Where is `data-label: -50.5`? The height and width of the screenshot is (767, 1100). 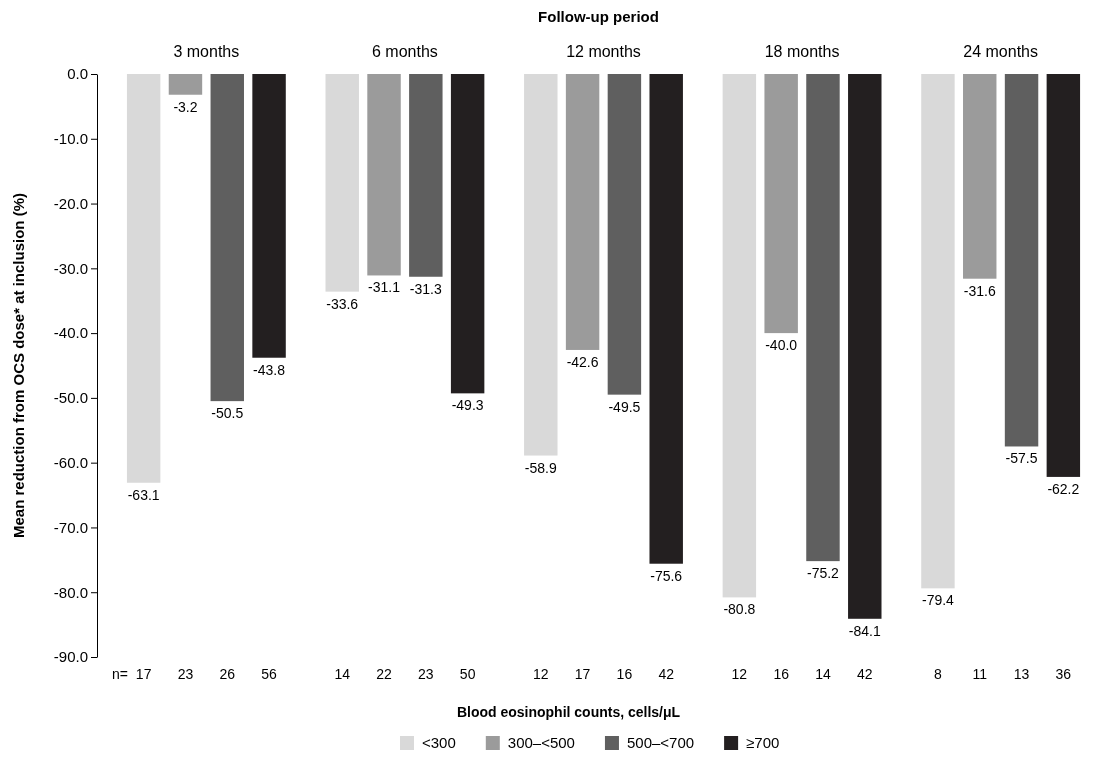 data-label: -50.5 is located at coordinates (227, 413).